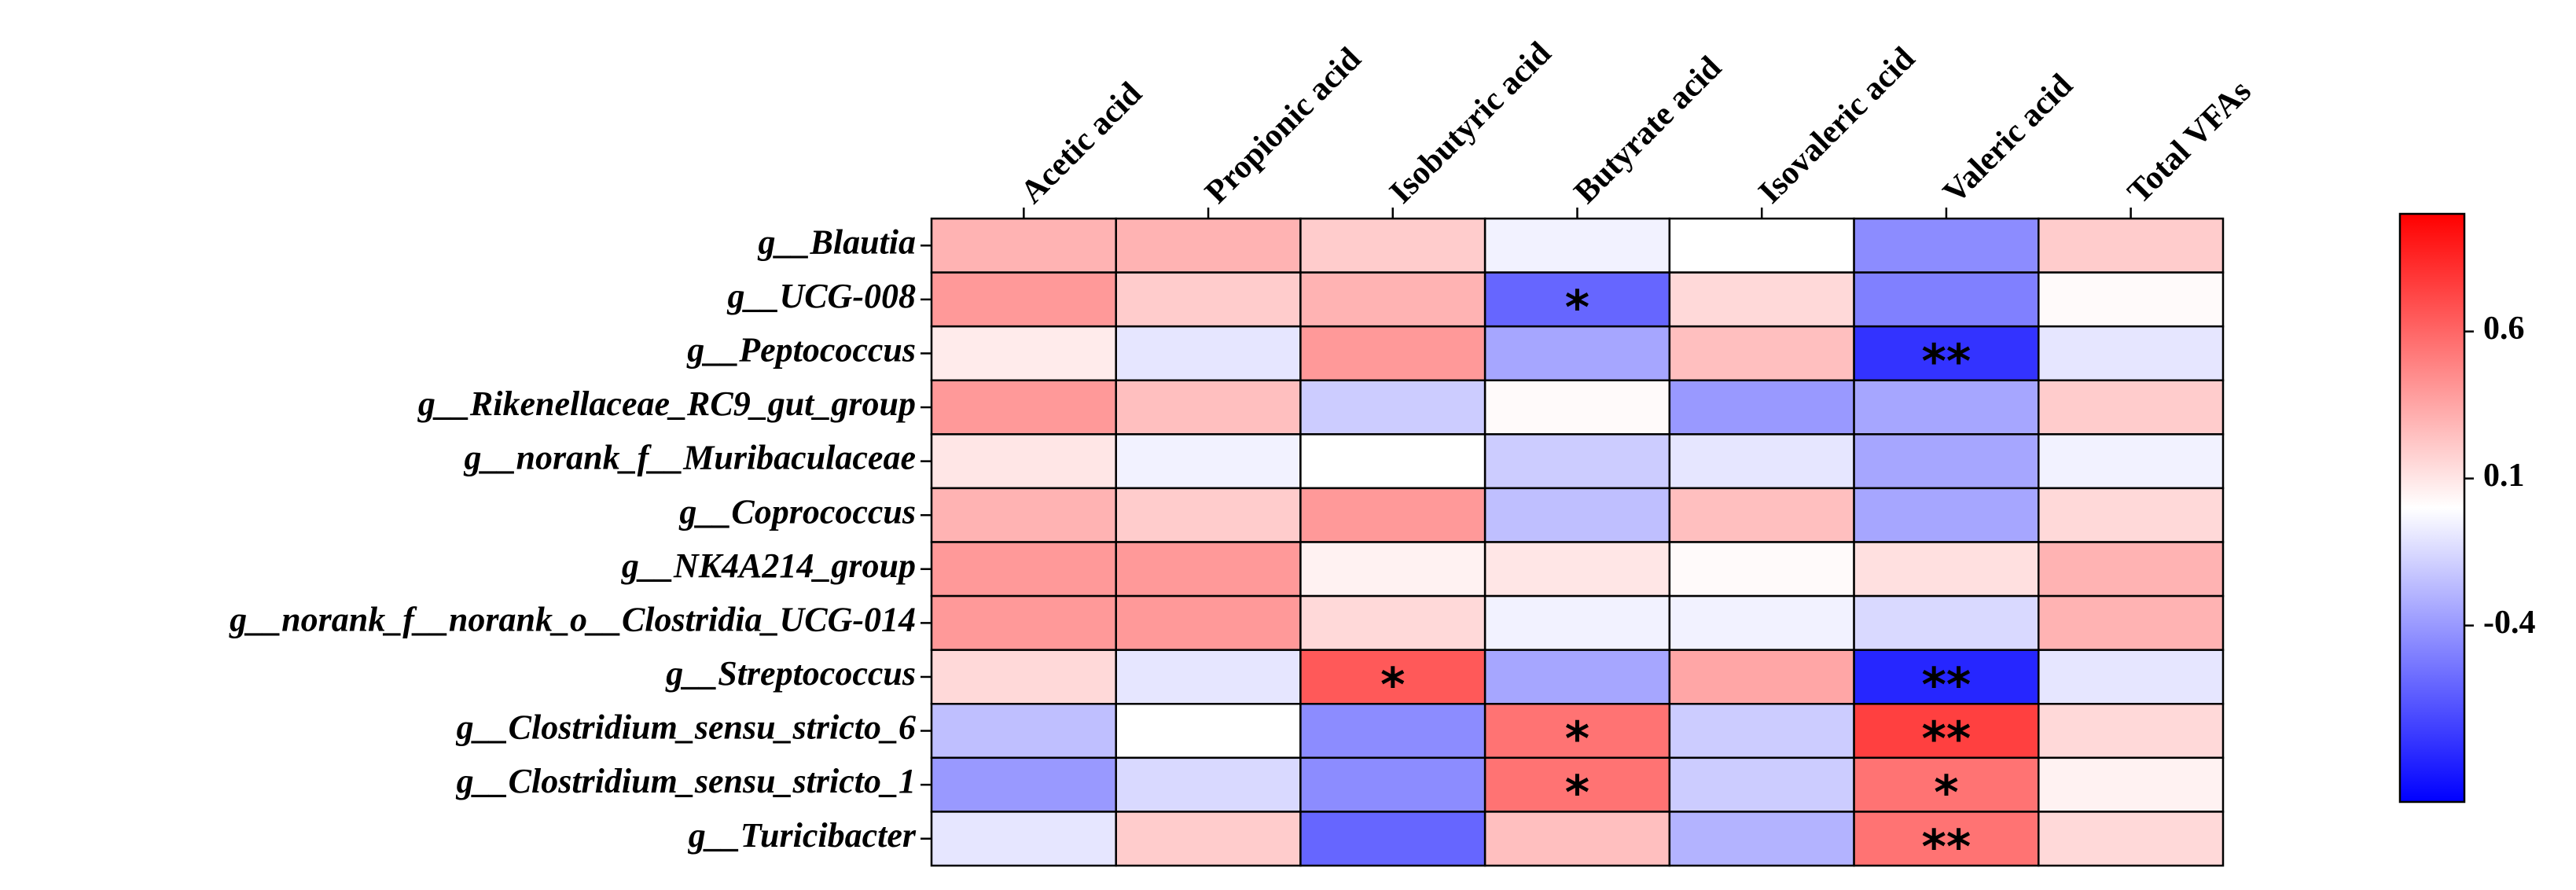 This screenshot has width=2576, height=890. I want to click on row-label: g__UCG-008, so click(821, 296).